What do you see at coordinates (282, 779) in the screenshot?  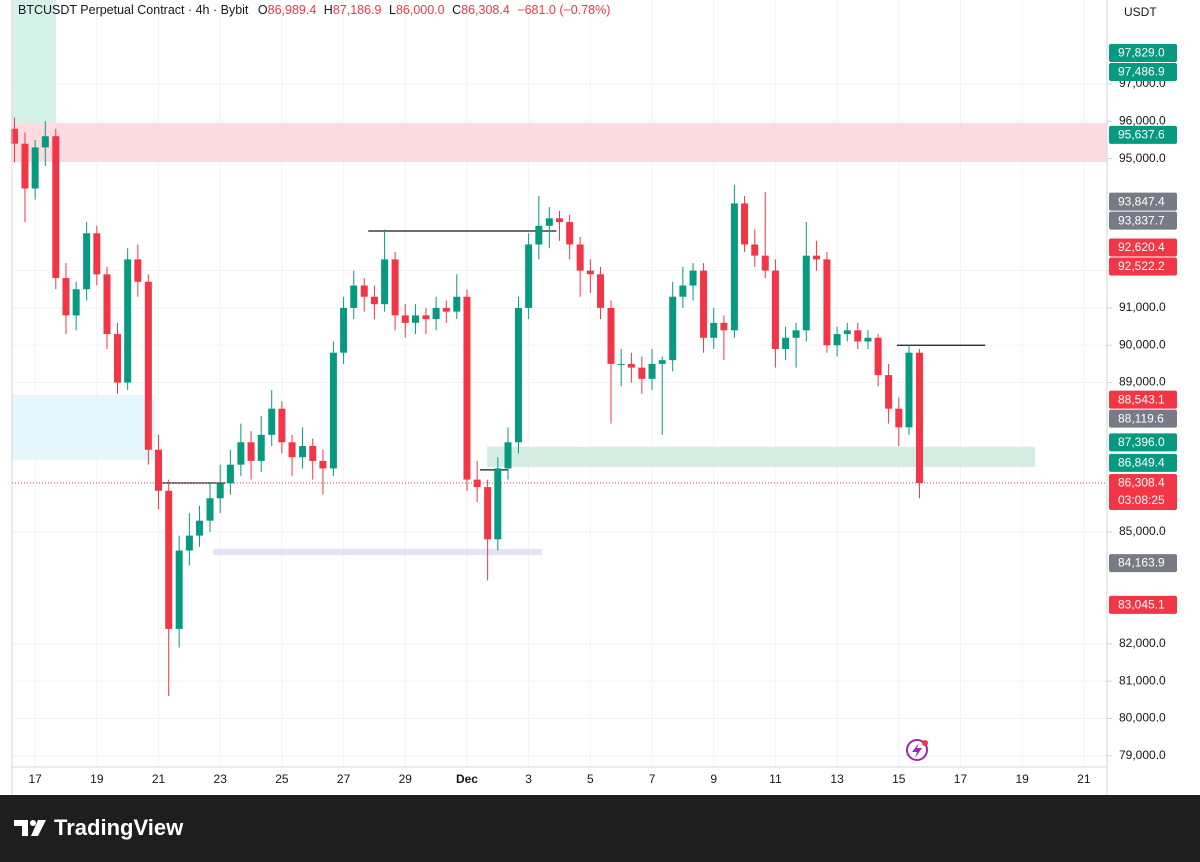 I see `x-tick-label: 25` at bounding box center [282, 779].